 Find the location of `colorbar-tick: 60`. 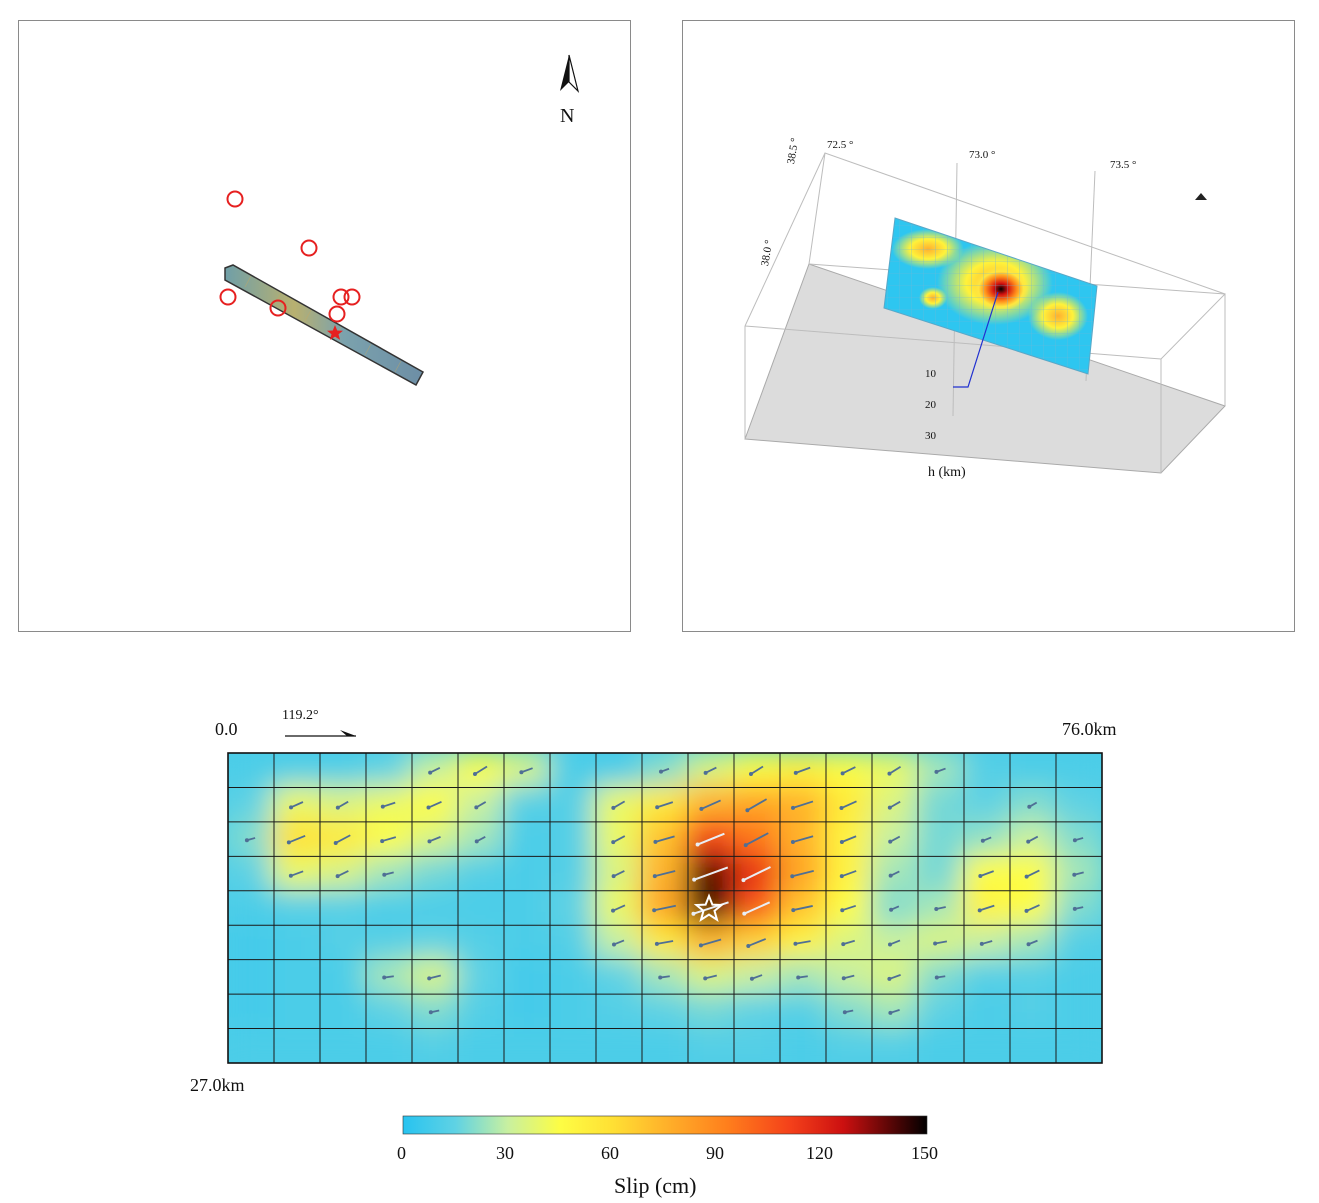

colorbar-tick: 60 is located at coordinates (610, 1153).